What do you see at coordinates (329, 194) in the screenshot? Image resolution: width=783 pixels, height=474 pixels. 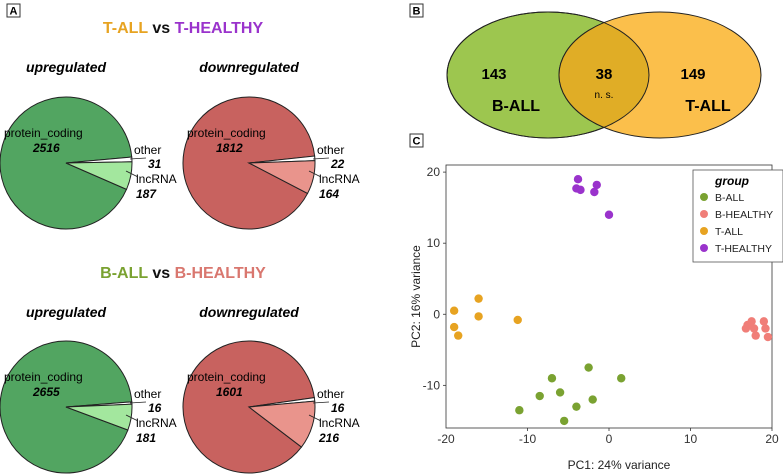 I see `pie-value-lncrna: 164` at bounding box center [329, 194].